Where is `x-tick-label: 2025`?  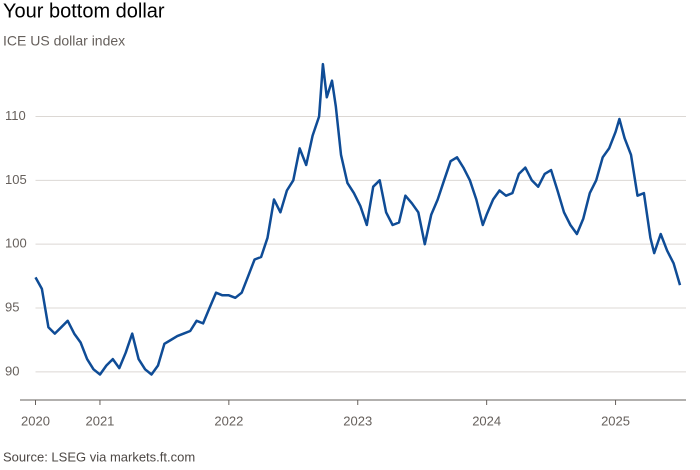
x-tick-label: 2025 is located at coordinates (615, 420).